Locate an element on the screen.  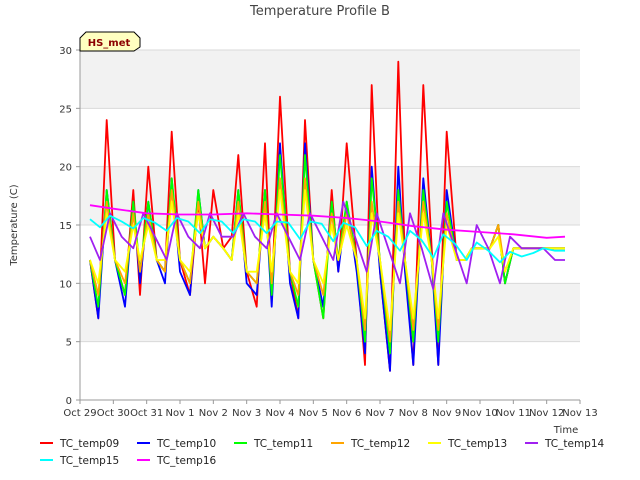
x-tick-label: Nov 12 is located at coordinates (546, 413).